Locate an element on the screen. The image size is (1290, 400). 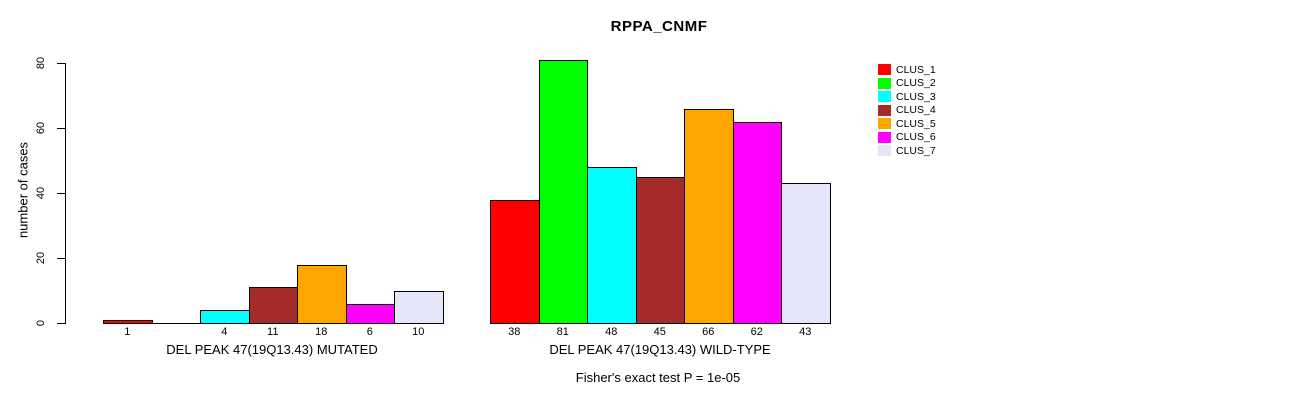
bar-value-label: 38 is located at coordinates (514, 332).